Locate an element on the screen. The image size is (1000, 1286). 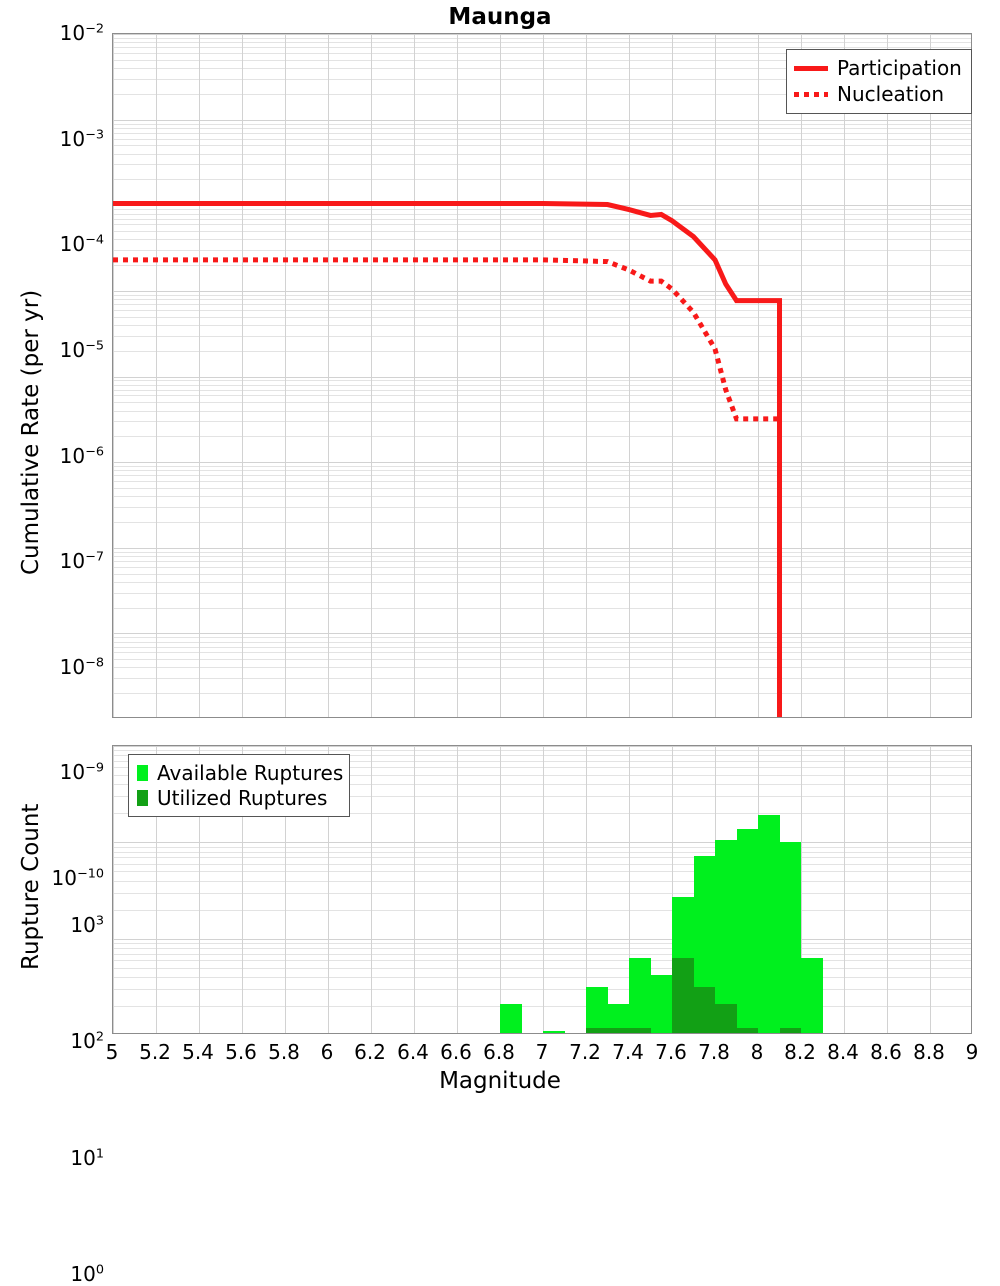
y-tick-label: 10¹ is located at coordinates (87, 1157).